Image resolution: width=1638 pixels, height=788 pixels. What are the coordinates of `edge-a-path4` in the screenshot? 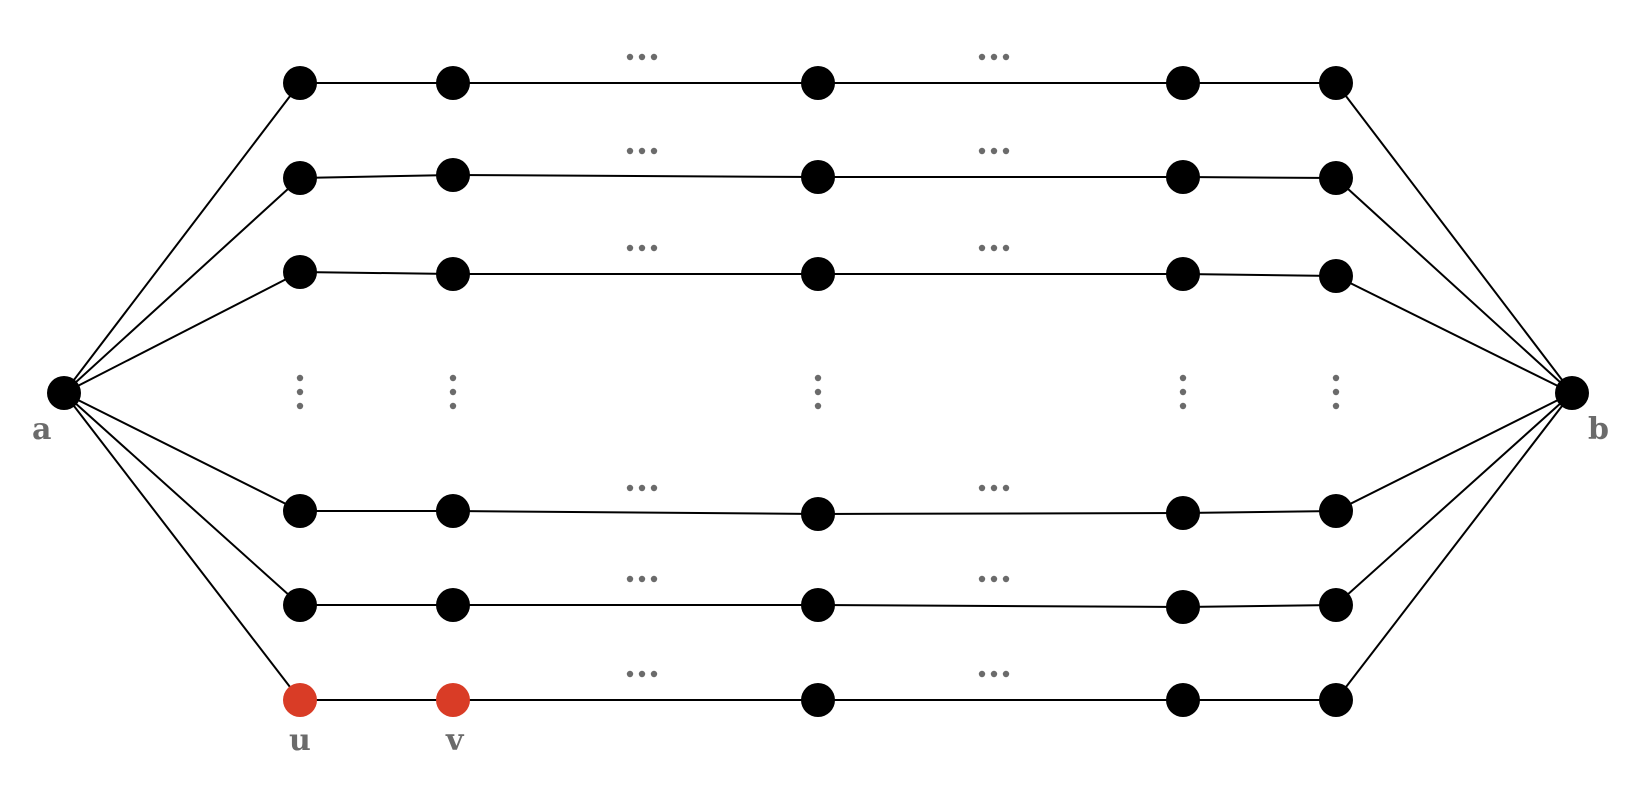 It's located at (182, 452).